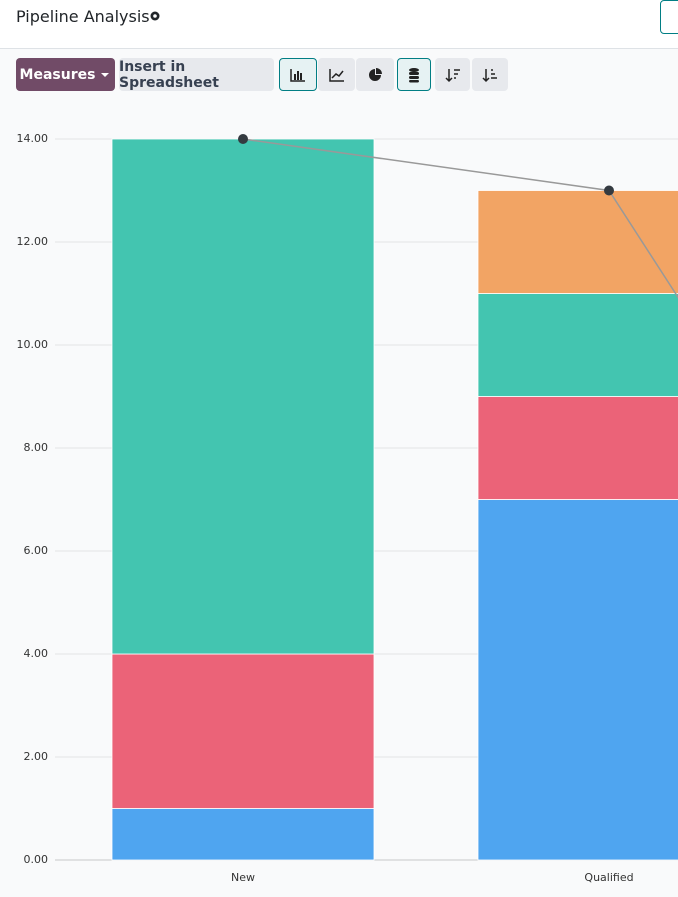 Image resolution: width=678 pixels, height=897 pixels. I want to click on header-button, so click(669, 17).